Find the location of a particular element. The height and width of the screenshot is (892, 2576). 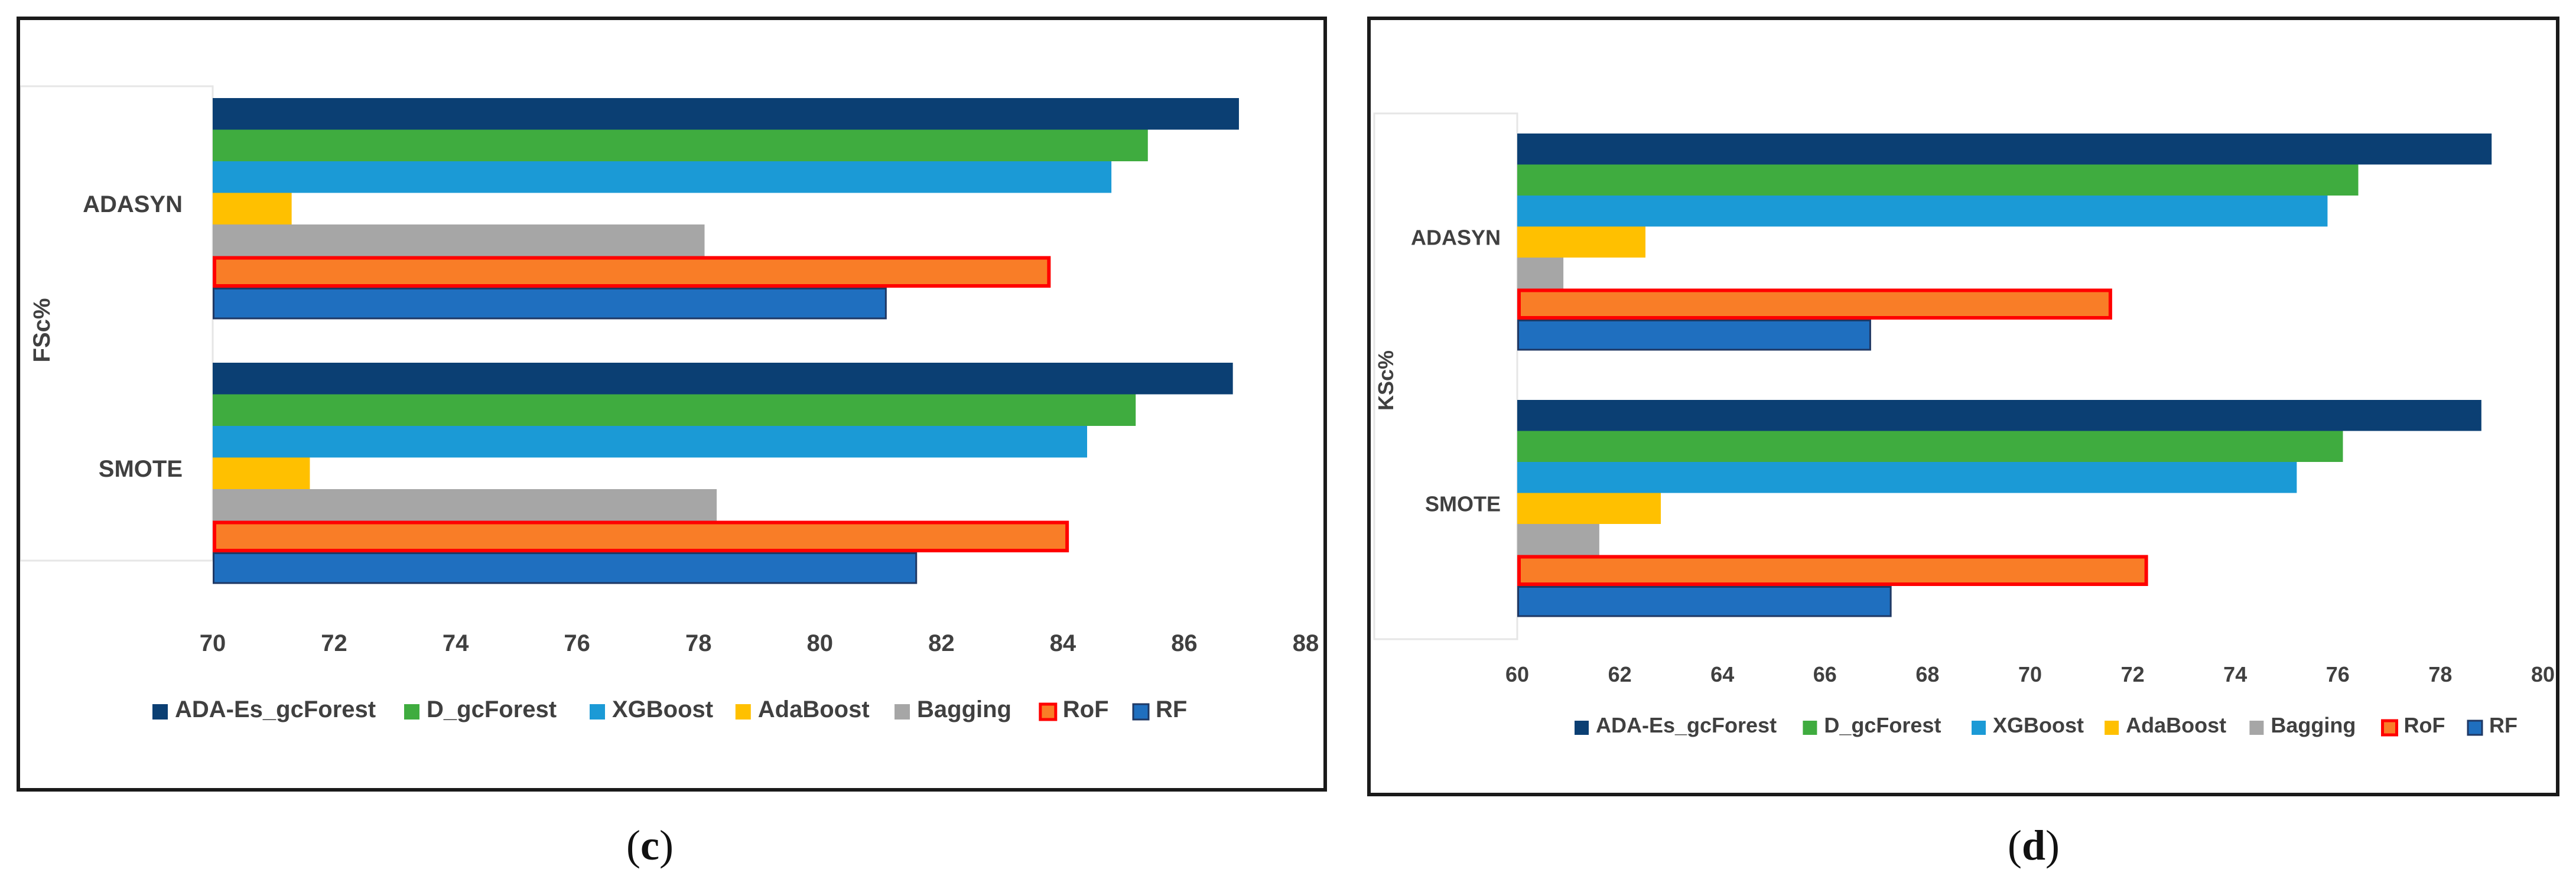

y-axis-title: KSc% is located at coordinates (1386, 380).